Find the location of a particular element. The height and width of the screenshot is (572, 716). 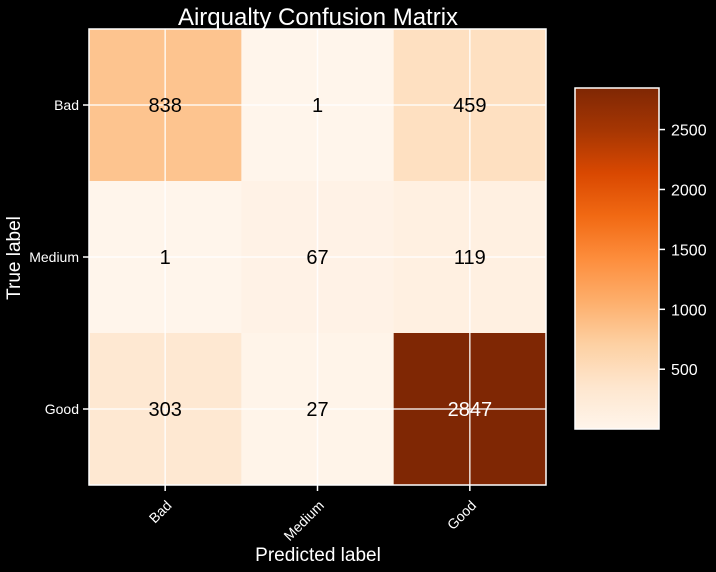

colorbar-tick-label: 1500 is located at coordinates (689, 250).